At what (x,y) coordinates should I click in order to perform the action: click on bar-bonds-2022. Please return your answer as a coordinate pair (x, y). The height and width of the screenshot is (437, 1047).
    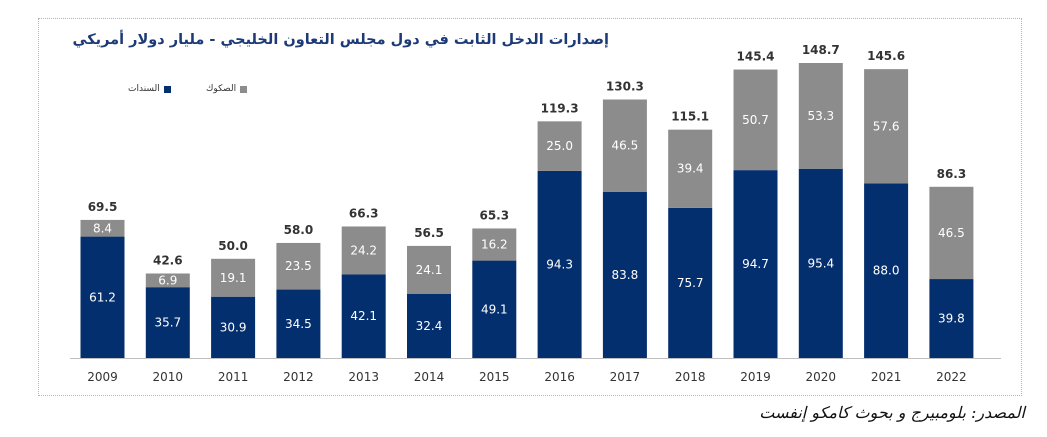
    Looking at the image, I should click on (951, 318).